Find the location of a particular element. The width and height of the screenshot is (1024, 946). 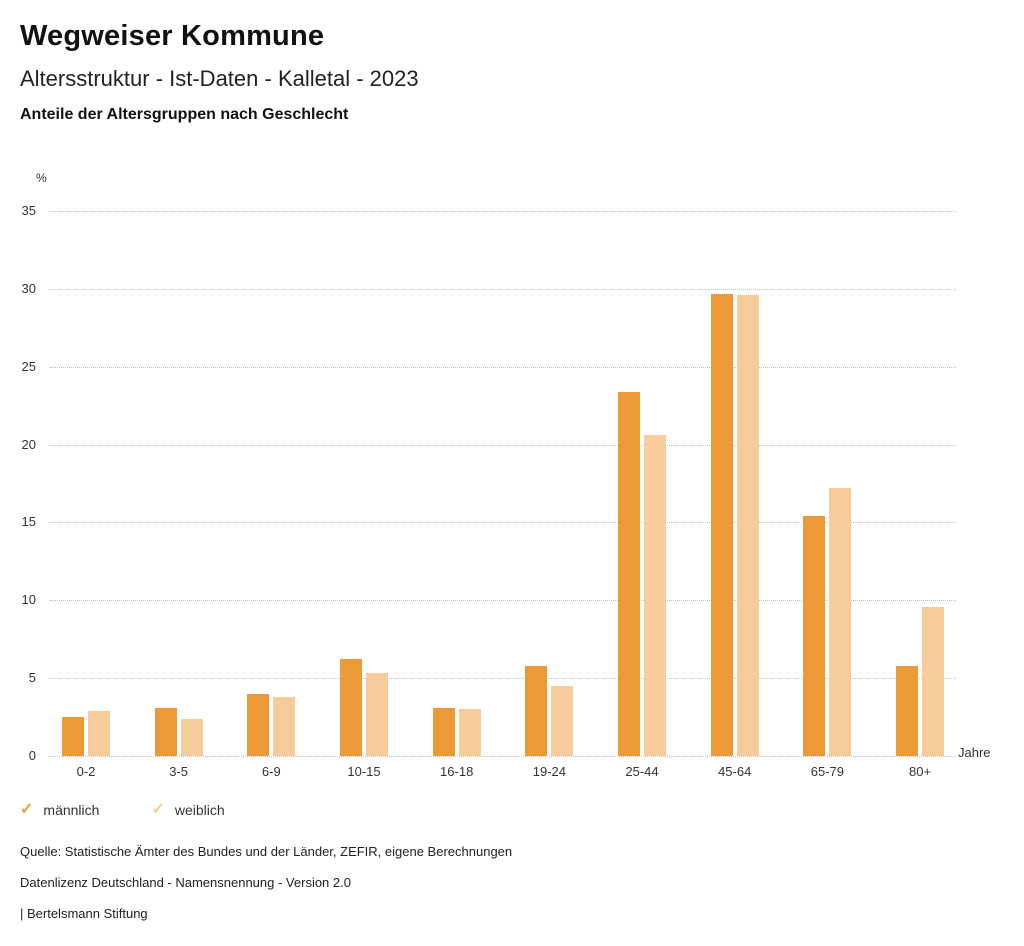

y-axis-ticks: 0 5 10 15 20 25 30 35 is located at coordinates (18, 483).